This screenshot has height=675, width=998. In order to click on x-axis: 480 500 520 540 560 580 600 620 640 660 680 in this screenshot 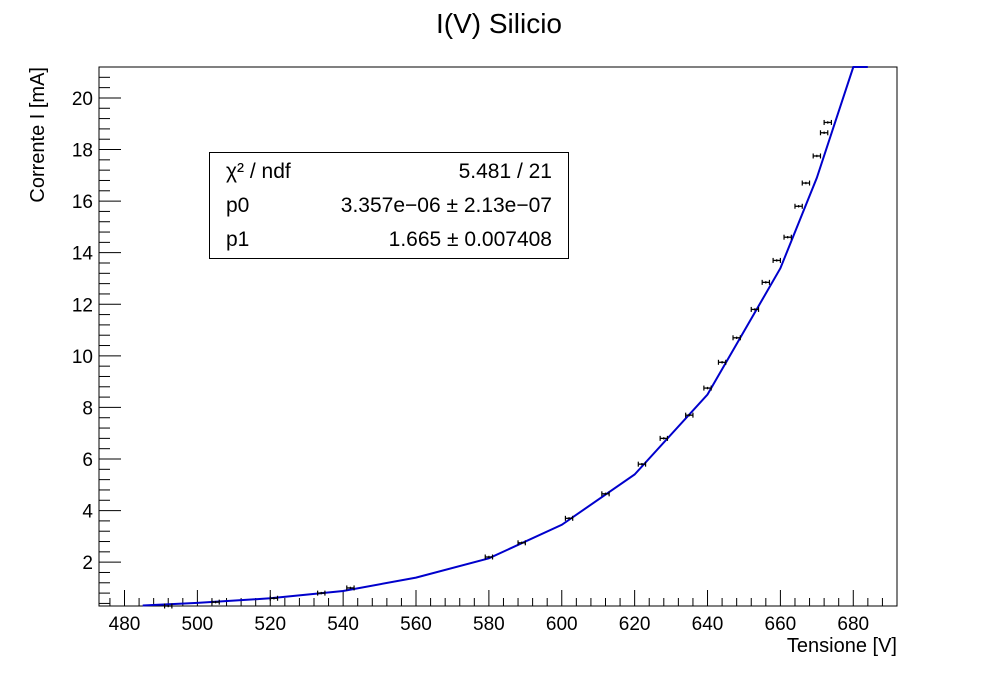, I will do `click(503, 612)`.